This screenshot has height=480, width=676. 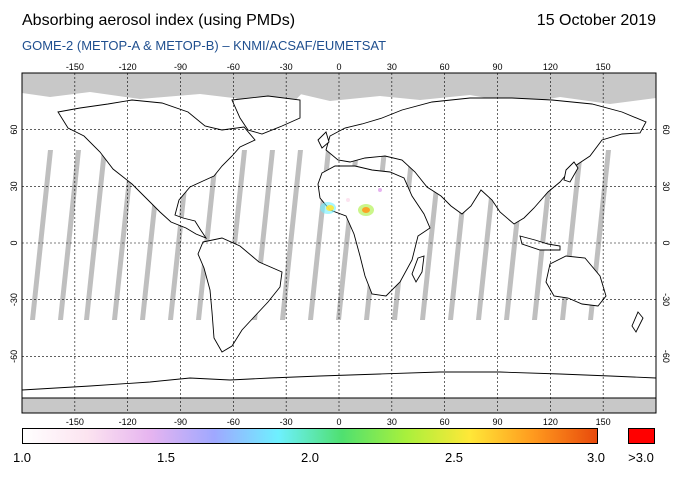 I want to click on colorbar-over-label: >3.0, so click(x=641, y=457).